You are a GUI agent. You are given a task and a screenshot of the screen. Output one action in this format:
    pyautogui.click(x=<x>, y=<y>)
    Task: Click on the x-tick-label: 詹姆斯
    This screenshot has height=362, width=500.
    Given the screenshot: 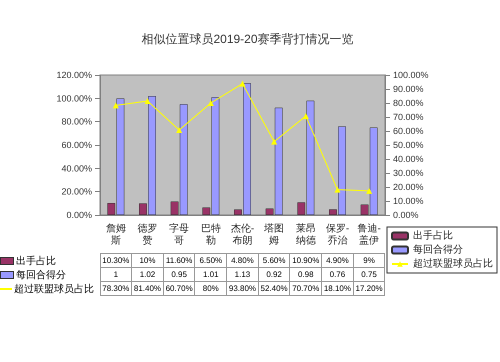 What is the action you would take?
    pyautogui.click(x=116, y=234)
    